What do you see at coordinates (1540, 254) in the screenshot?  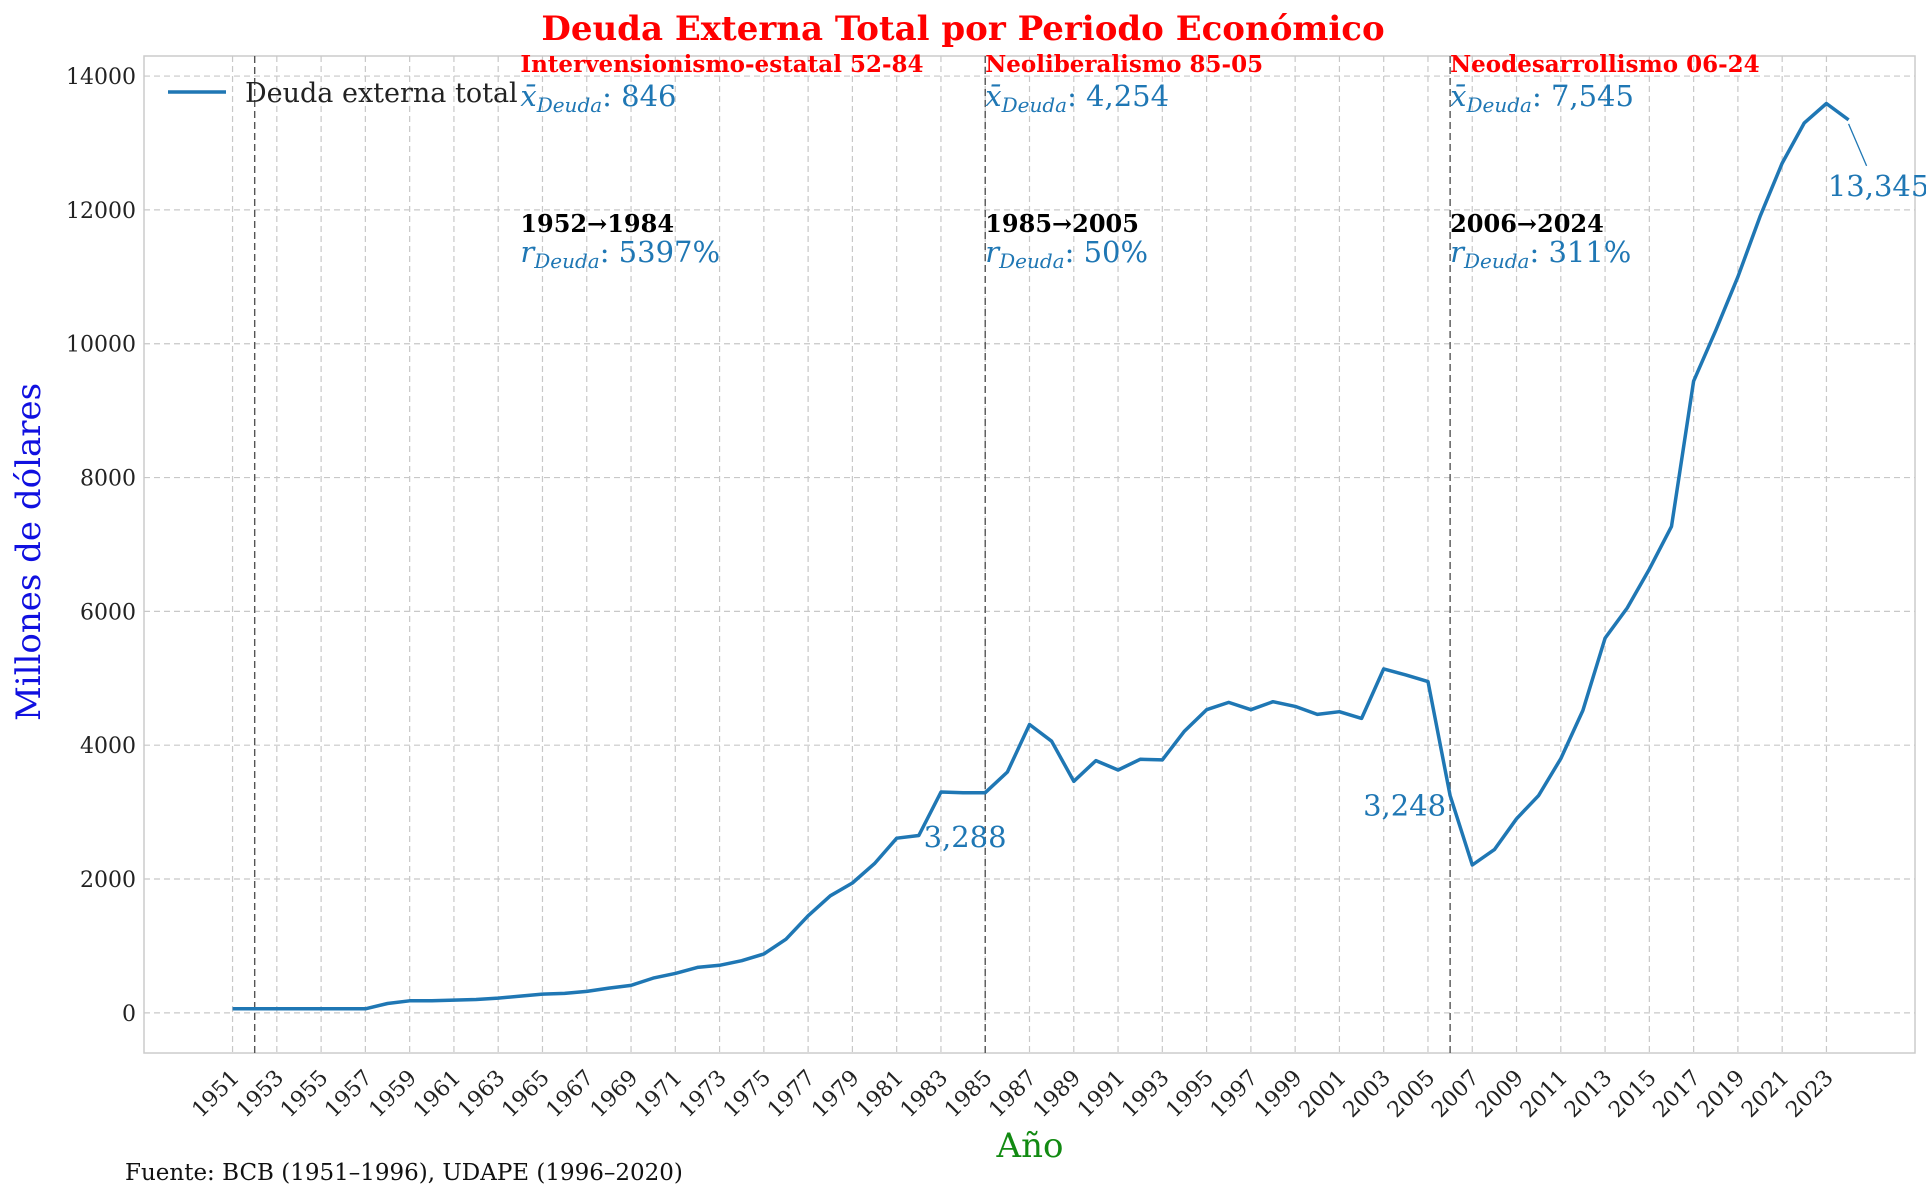 I see `period-growth: rDeuda: 311%` at bounding box center [1540, 254].